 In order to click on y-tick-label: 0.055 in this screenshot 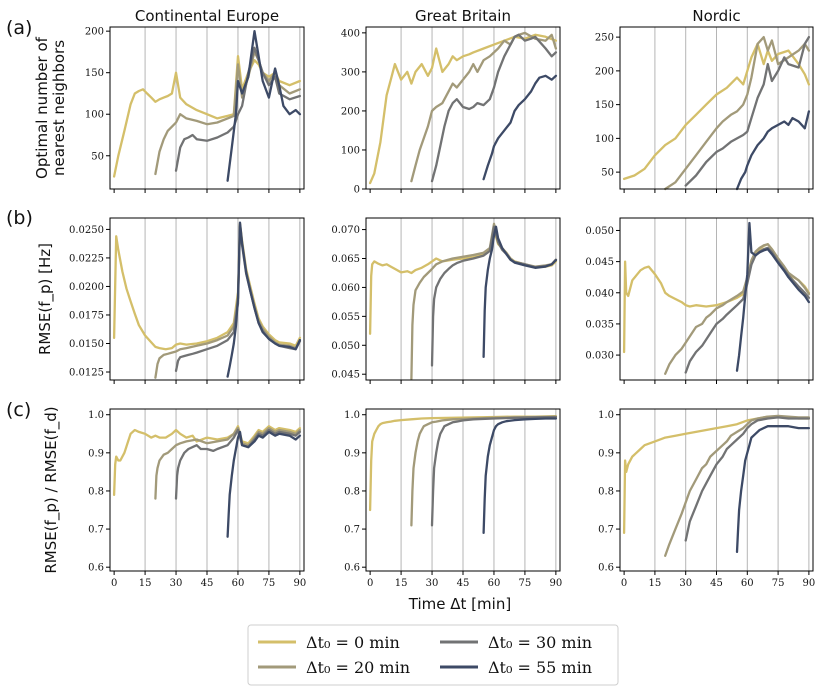, I will do `click(345, 317)`.